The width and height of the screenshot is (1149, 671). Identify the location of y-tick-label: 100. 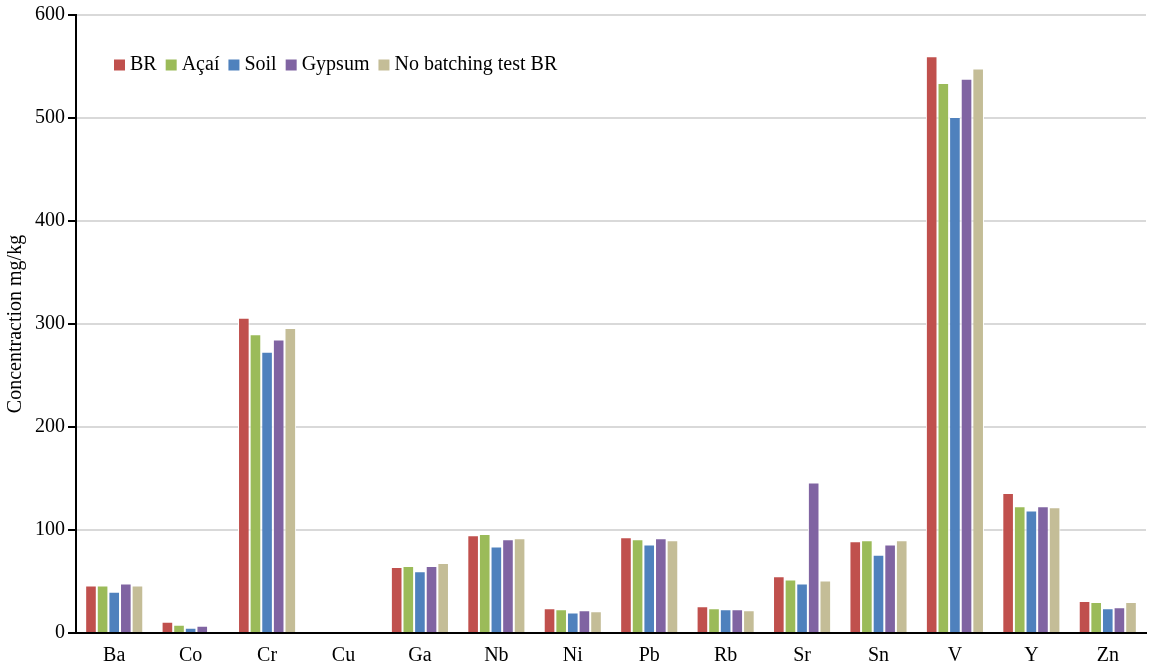
(50, 528).